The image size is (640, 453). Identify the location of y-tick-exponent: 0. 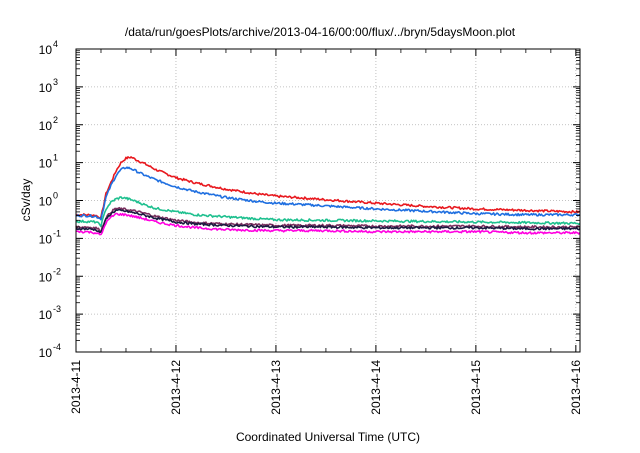
(55, 196).